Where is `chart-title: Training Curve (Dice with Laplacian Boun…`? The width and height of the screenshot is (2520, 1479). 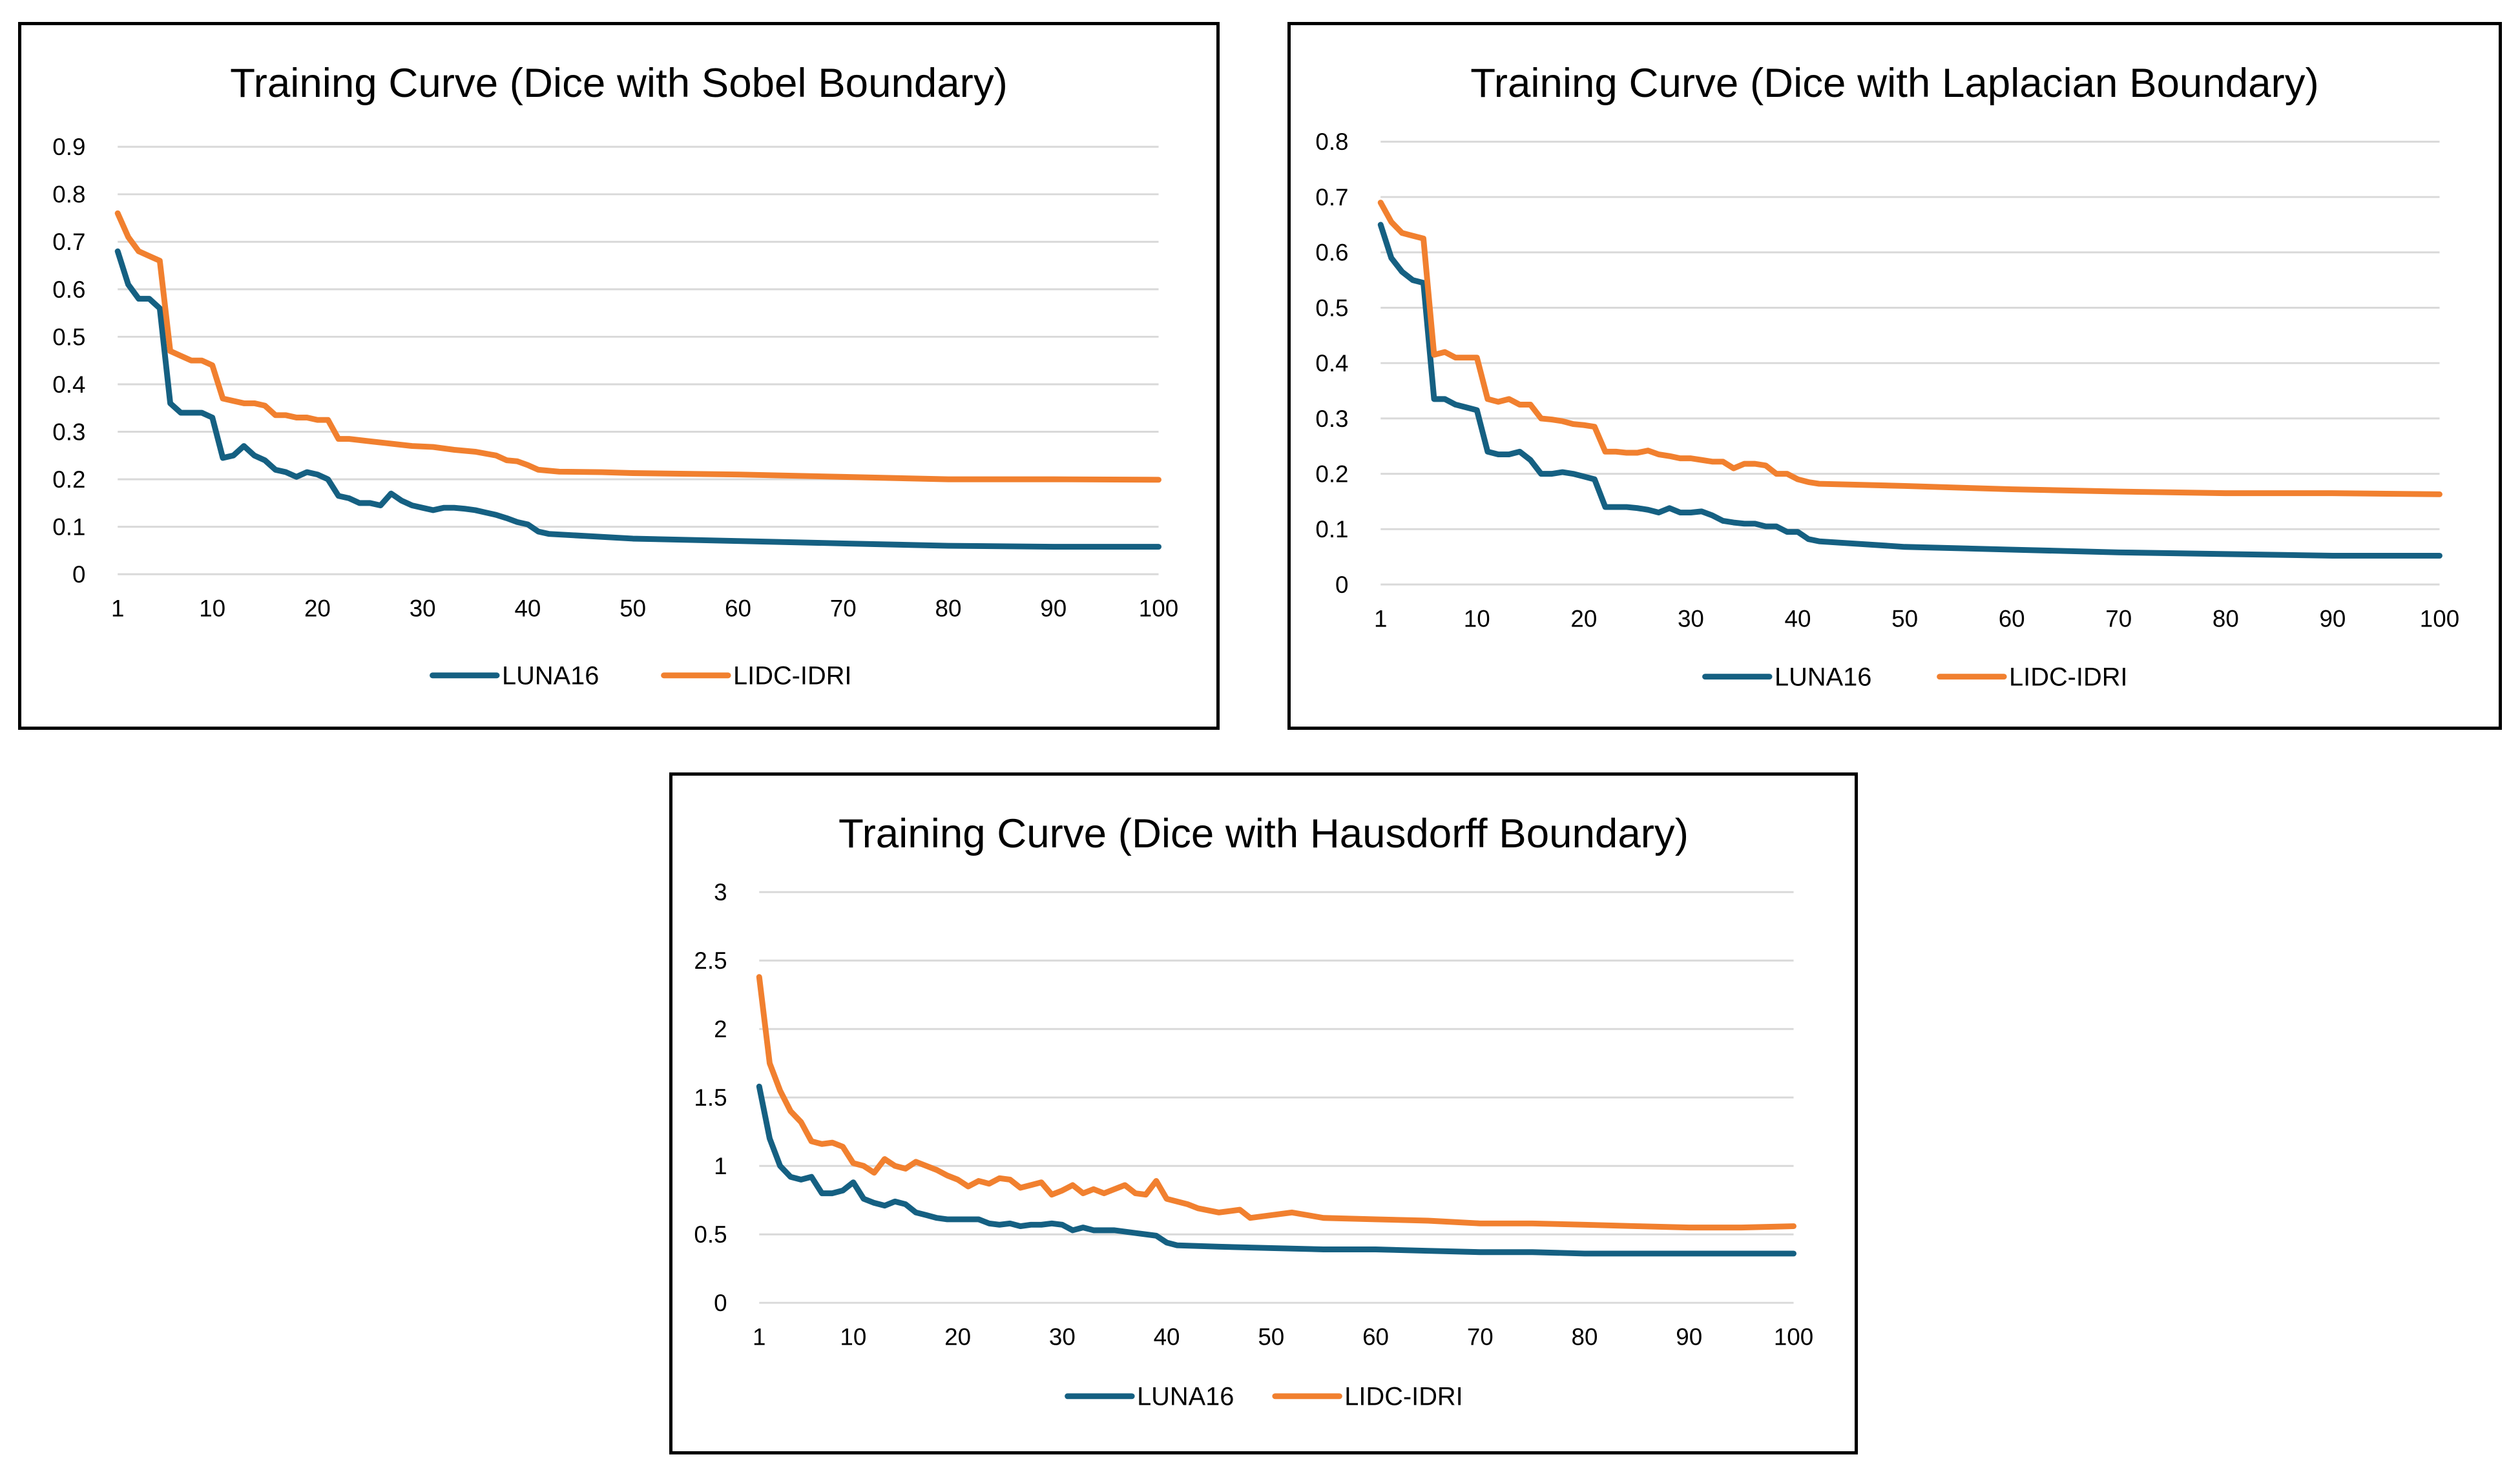
chart-title: Training Curve (Dice with Laplacian Boun… is located at coordinates (1894, 83).